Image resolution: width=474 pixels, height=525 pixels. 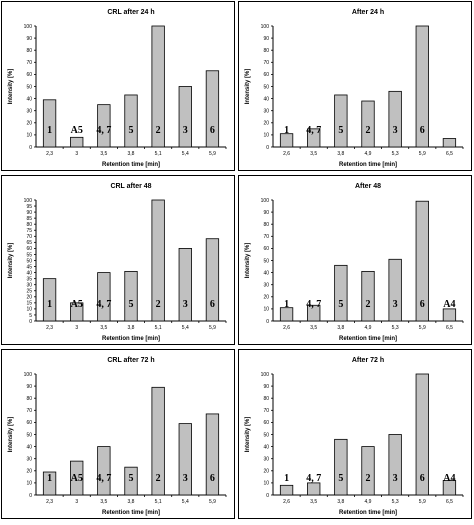 What do you see at coordinates (29, 267) in the screenshot?
I see `y-tick-label: 45` at bounding box center [29, 267].